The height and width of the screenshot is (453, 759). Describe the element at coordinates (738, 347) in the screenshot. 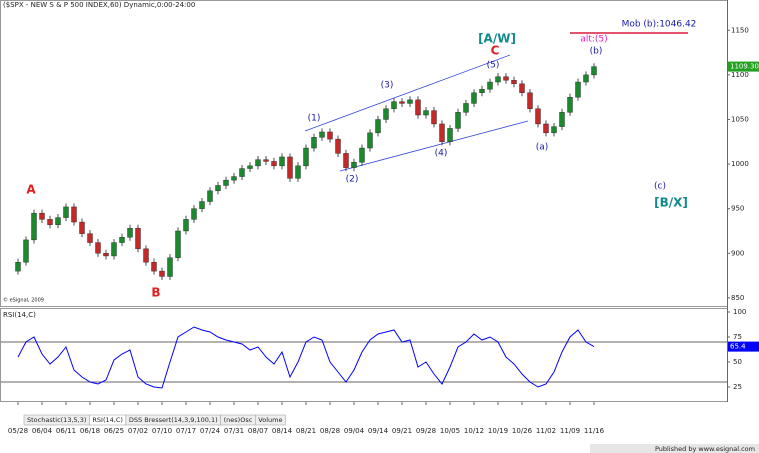

I see `last-rsi-label: 65.4` at that location.